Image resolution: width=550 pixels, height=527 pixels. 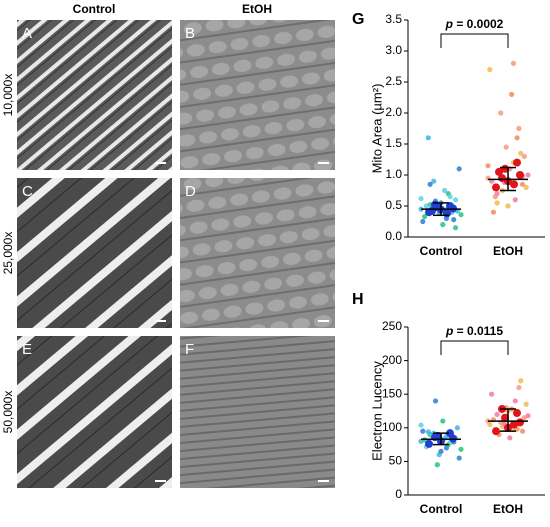 I want to click on y-tick-label: 3.5, so click(x=393, y=19).